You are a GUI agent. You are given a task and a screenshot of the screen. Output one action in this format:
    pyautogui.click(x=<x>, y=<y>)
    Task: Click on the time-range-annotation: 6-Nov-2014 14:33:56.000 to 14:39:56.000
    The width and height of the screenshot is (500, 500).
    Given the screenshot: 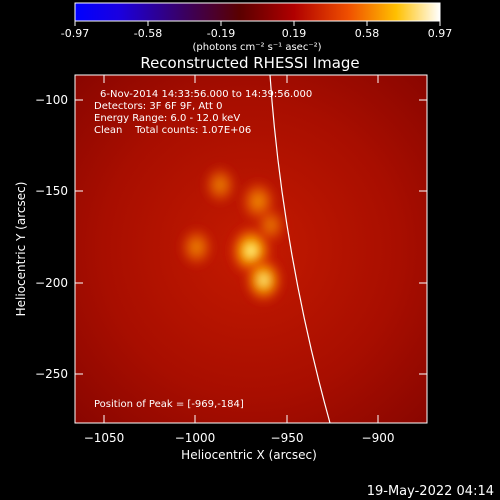 What is the action you would take?
    pyautogui.click(x=206, y=94)
    